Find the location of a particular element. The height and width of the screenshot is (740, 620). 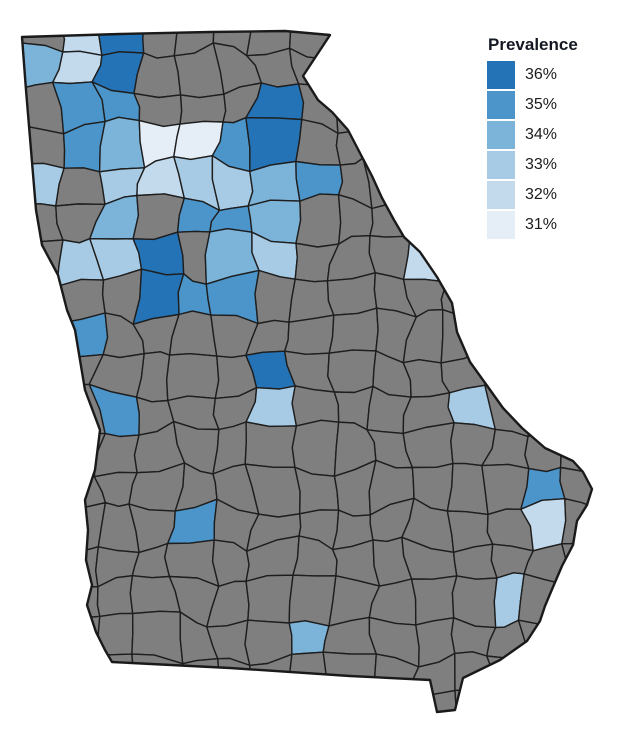

legend-row: 34% is located at coordinates (546, 134).